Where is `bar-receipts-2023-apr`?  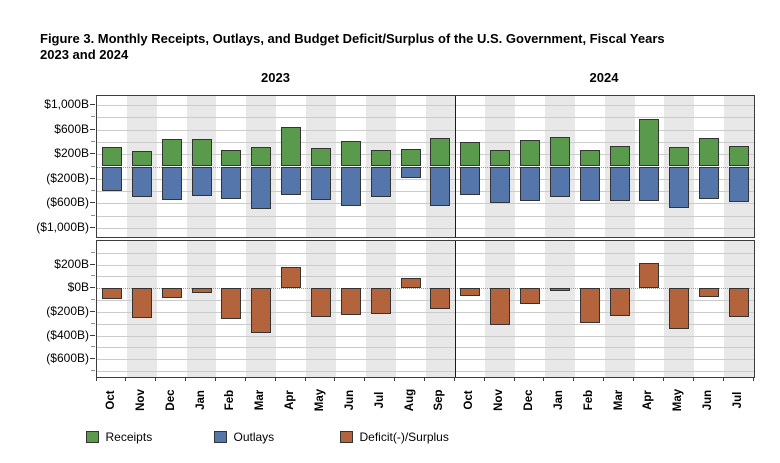 bar-receipts-2023-apr is located at coordinates (291, 147).